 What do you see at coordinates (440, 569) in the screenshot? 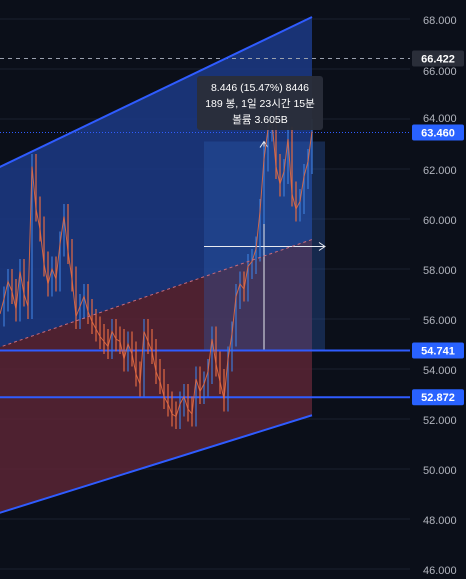
I see `y-tick-label: 46.000` at bounding box center [440, 569].